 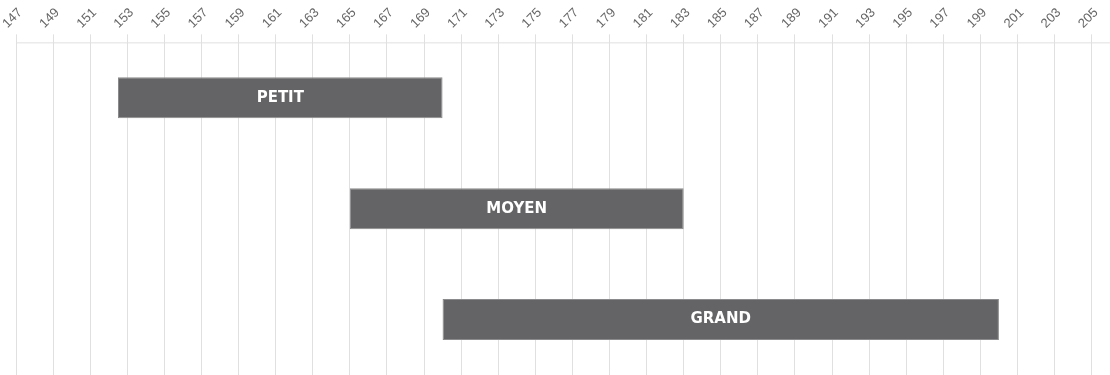 I want to click on x-tick-label: 159, so click(x=234, y=17).